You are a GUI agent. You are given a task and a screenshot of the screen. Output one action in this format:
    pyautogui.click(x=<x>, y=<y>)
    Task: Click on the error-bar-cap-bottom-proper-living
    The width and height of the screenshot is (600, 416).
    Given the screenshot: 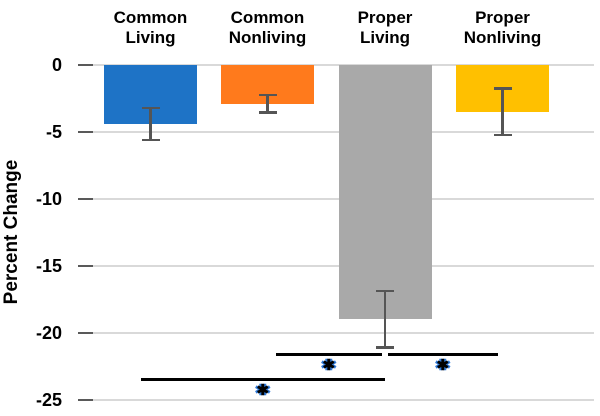 What is the action you would take?
    pyautogui.click(x=385, y=347)
    